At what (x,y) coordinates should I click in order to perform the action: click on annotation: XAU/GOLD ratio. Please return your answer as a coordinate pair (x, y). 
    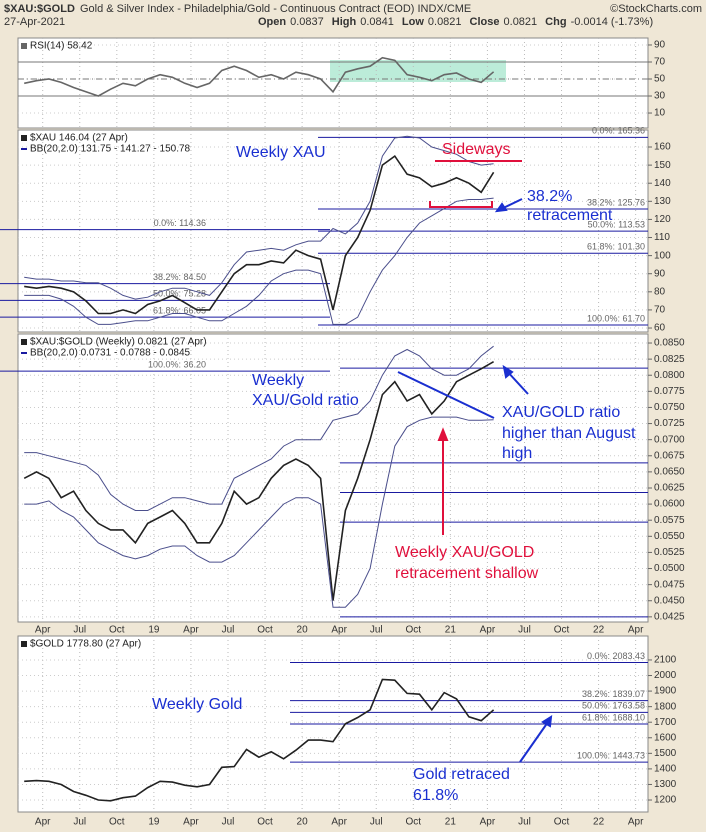
    Looking at the image, I should click on (561, 412).